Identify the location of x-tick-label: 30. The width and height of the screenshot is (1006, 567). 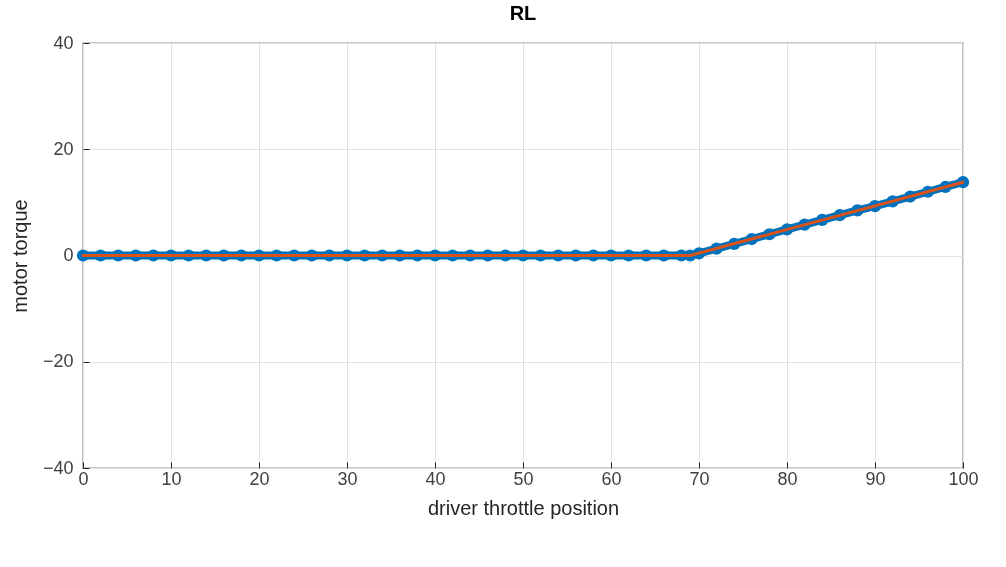
(347, 478).